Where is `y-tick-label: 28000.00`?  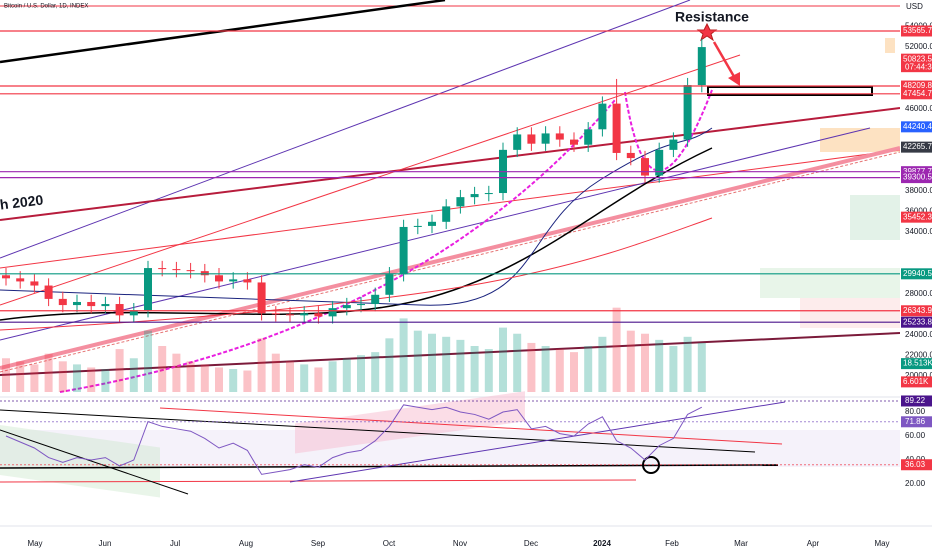 y-tick-label: 28000.00 is located at coordinates (918, 293).